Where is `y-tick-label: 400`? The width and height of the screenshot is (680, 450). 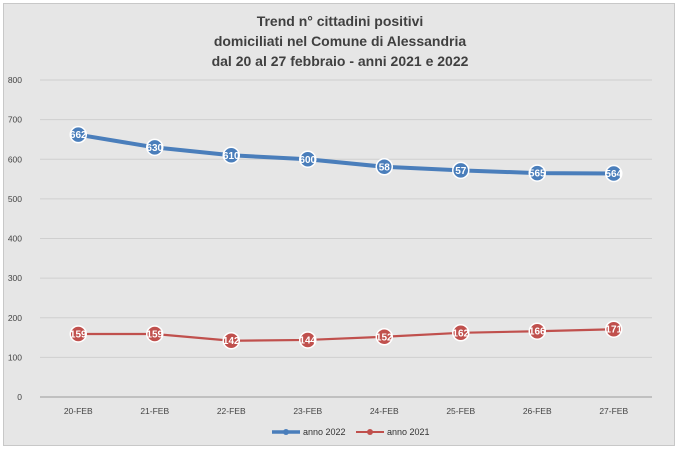
y-tick-label: 400 is located at coordinates (15, 239).